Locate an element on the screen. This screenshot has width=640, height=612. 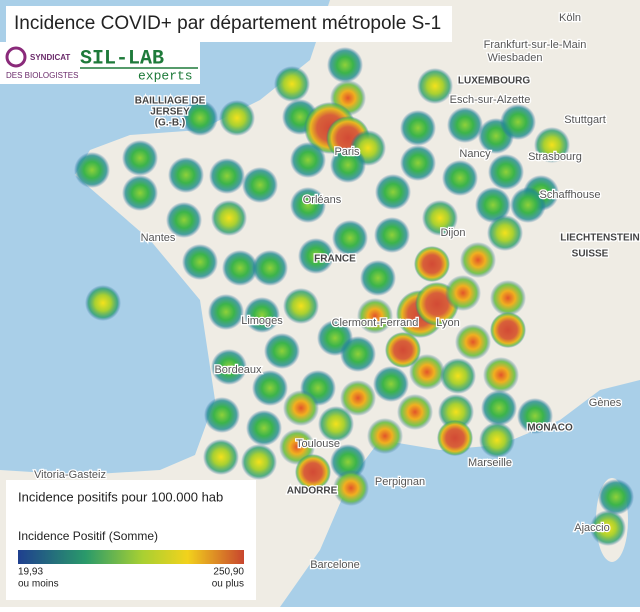
place-label: Schaffhouse is located at coordinates (570, 195).